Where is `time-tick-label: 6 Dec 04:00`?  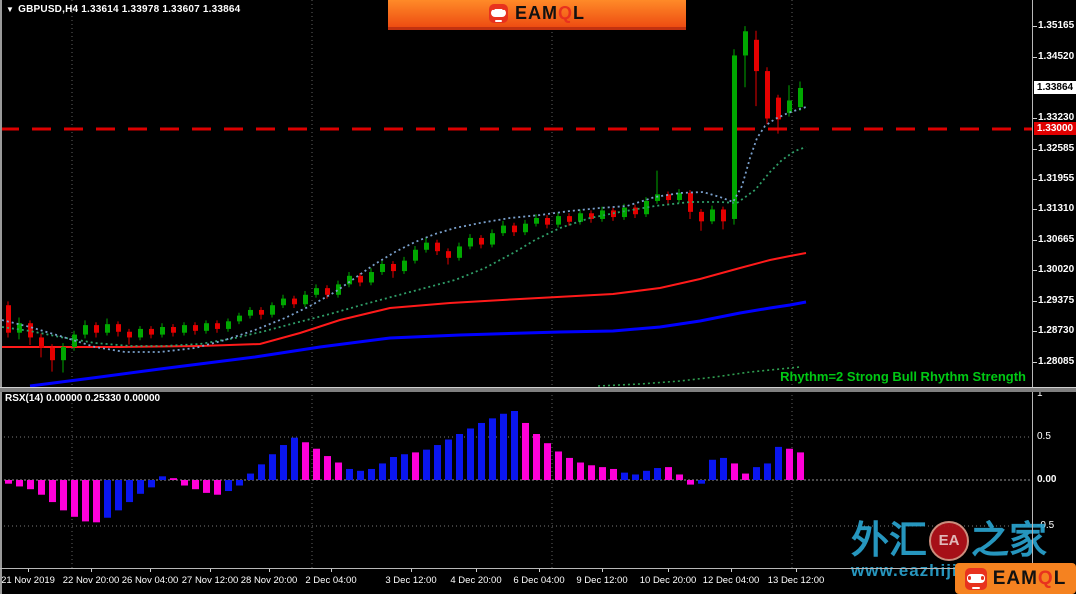
time-tick-label: 6 Dec 04:00 is located at coordinates (539, 580).